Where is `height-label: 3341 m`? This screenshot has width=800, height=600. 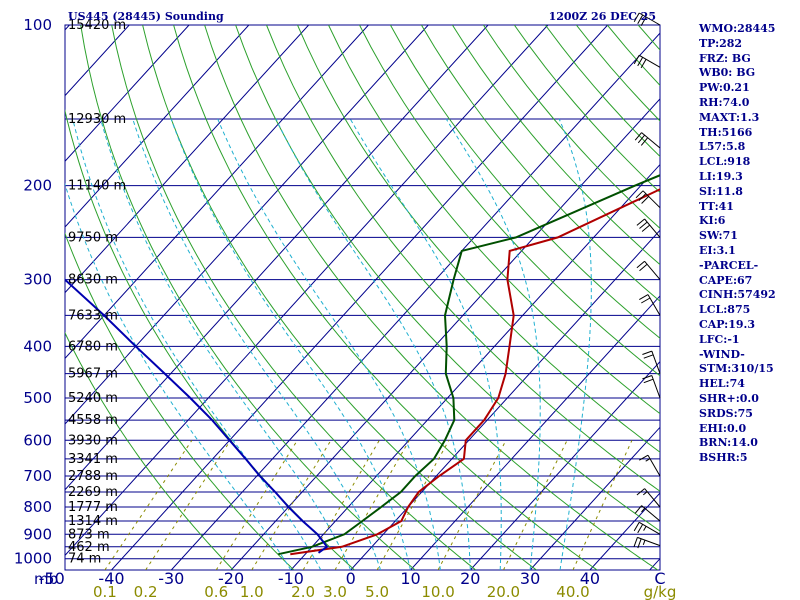
height-label: 3341 m is located at coordinates (93, 459).